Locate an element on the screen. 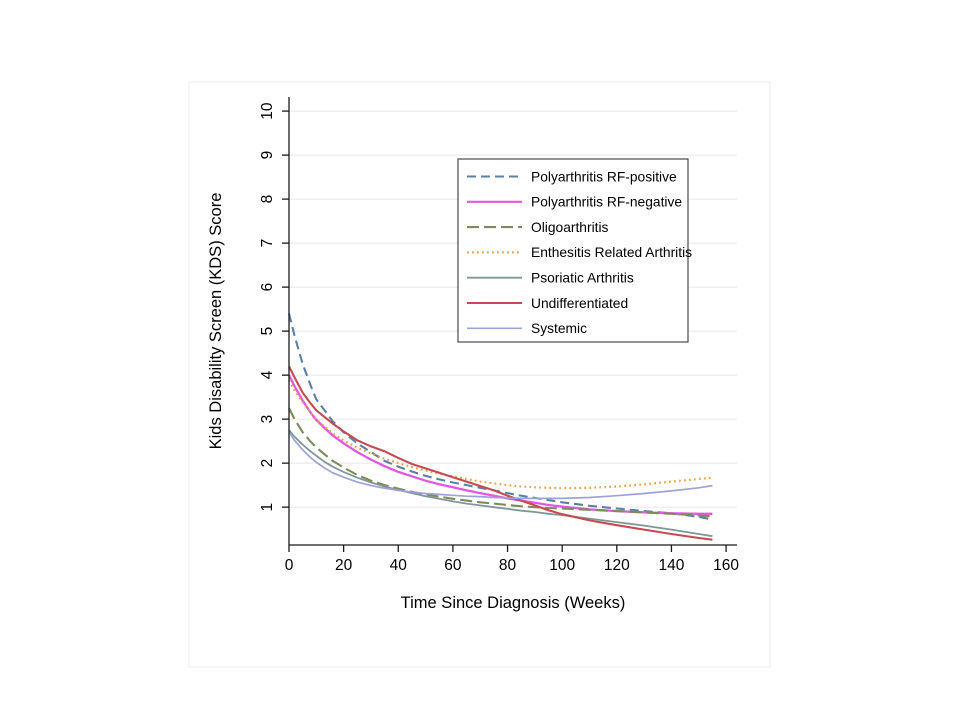 The width and height of the screenshot is (960, 720). series-line-psoriatic-arthritis is located at coordinates (500, 483).